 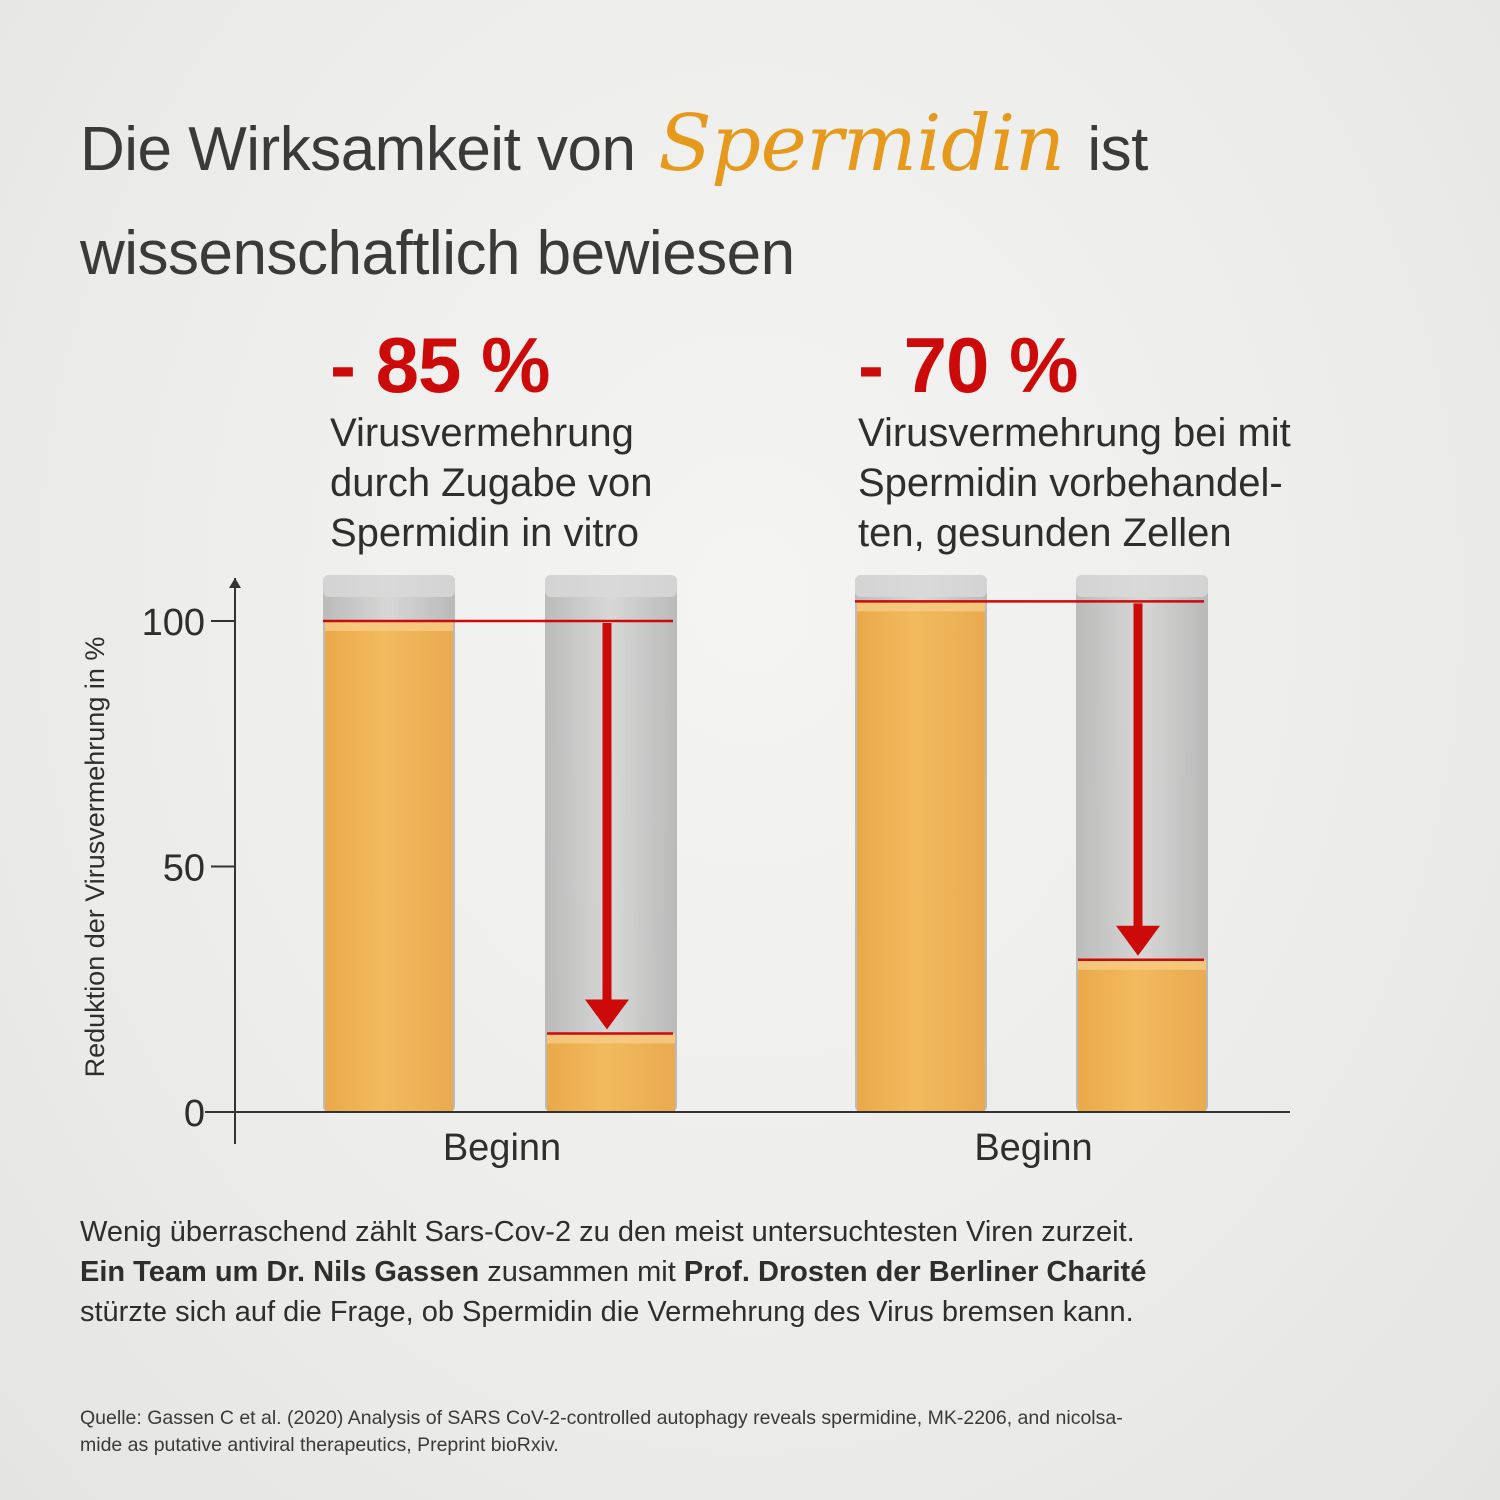 I want to click on body-bold-team: Ein Team um Dr. Nils Gassen, so click(x=280, y=1272).